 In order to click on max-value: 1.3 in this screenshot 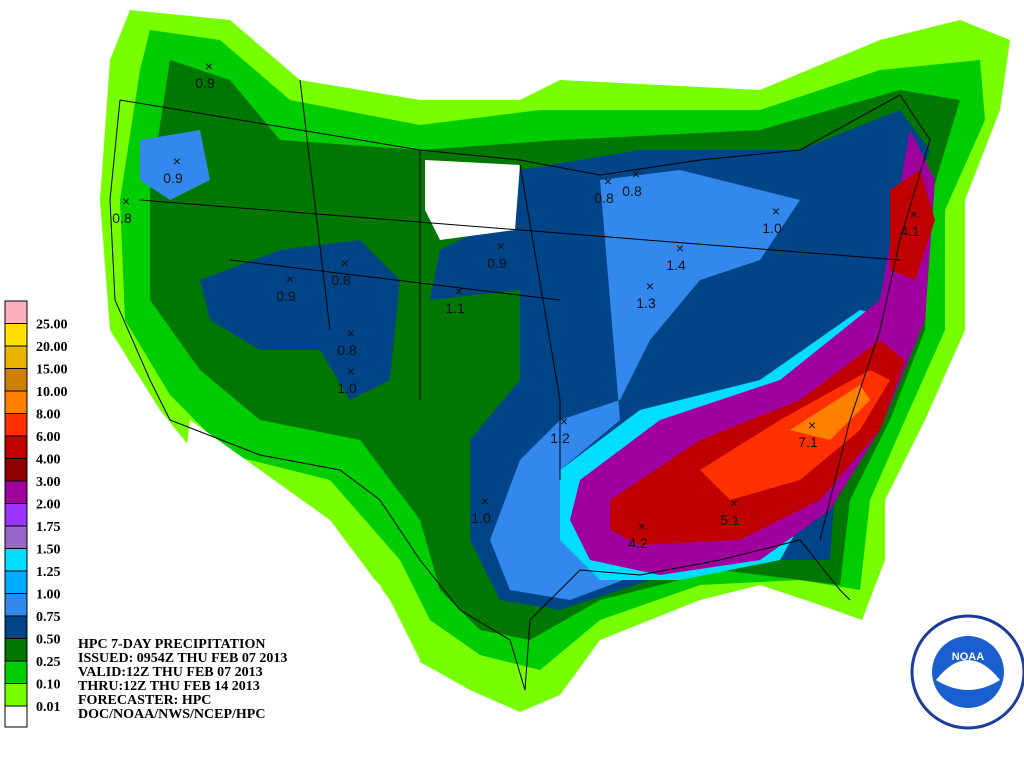, I will do `click(646, 303)`.